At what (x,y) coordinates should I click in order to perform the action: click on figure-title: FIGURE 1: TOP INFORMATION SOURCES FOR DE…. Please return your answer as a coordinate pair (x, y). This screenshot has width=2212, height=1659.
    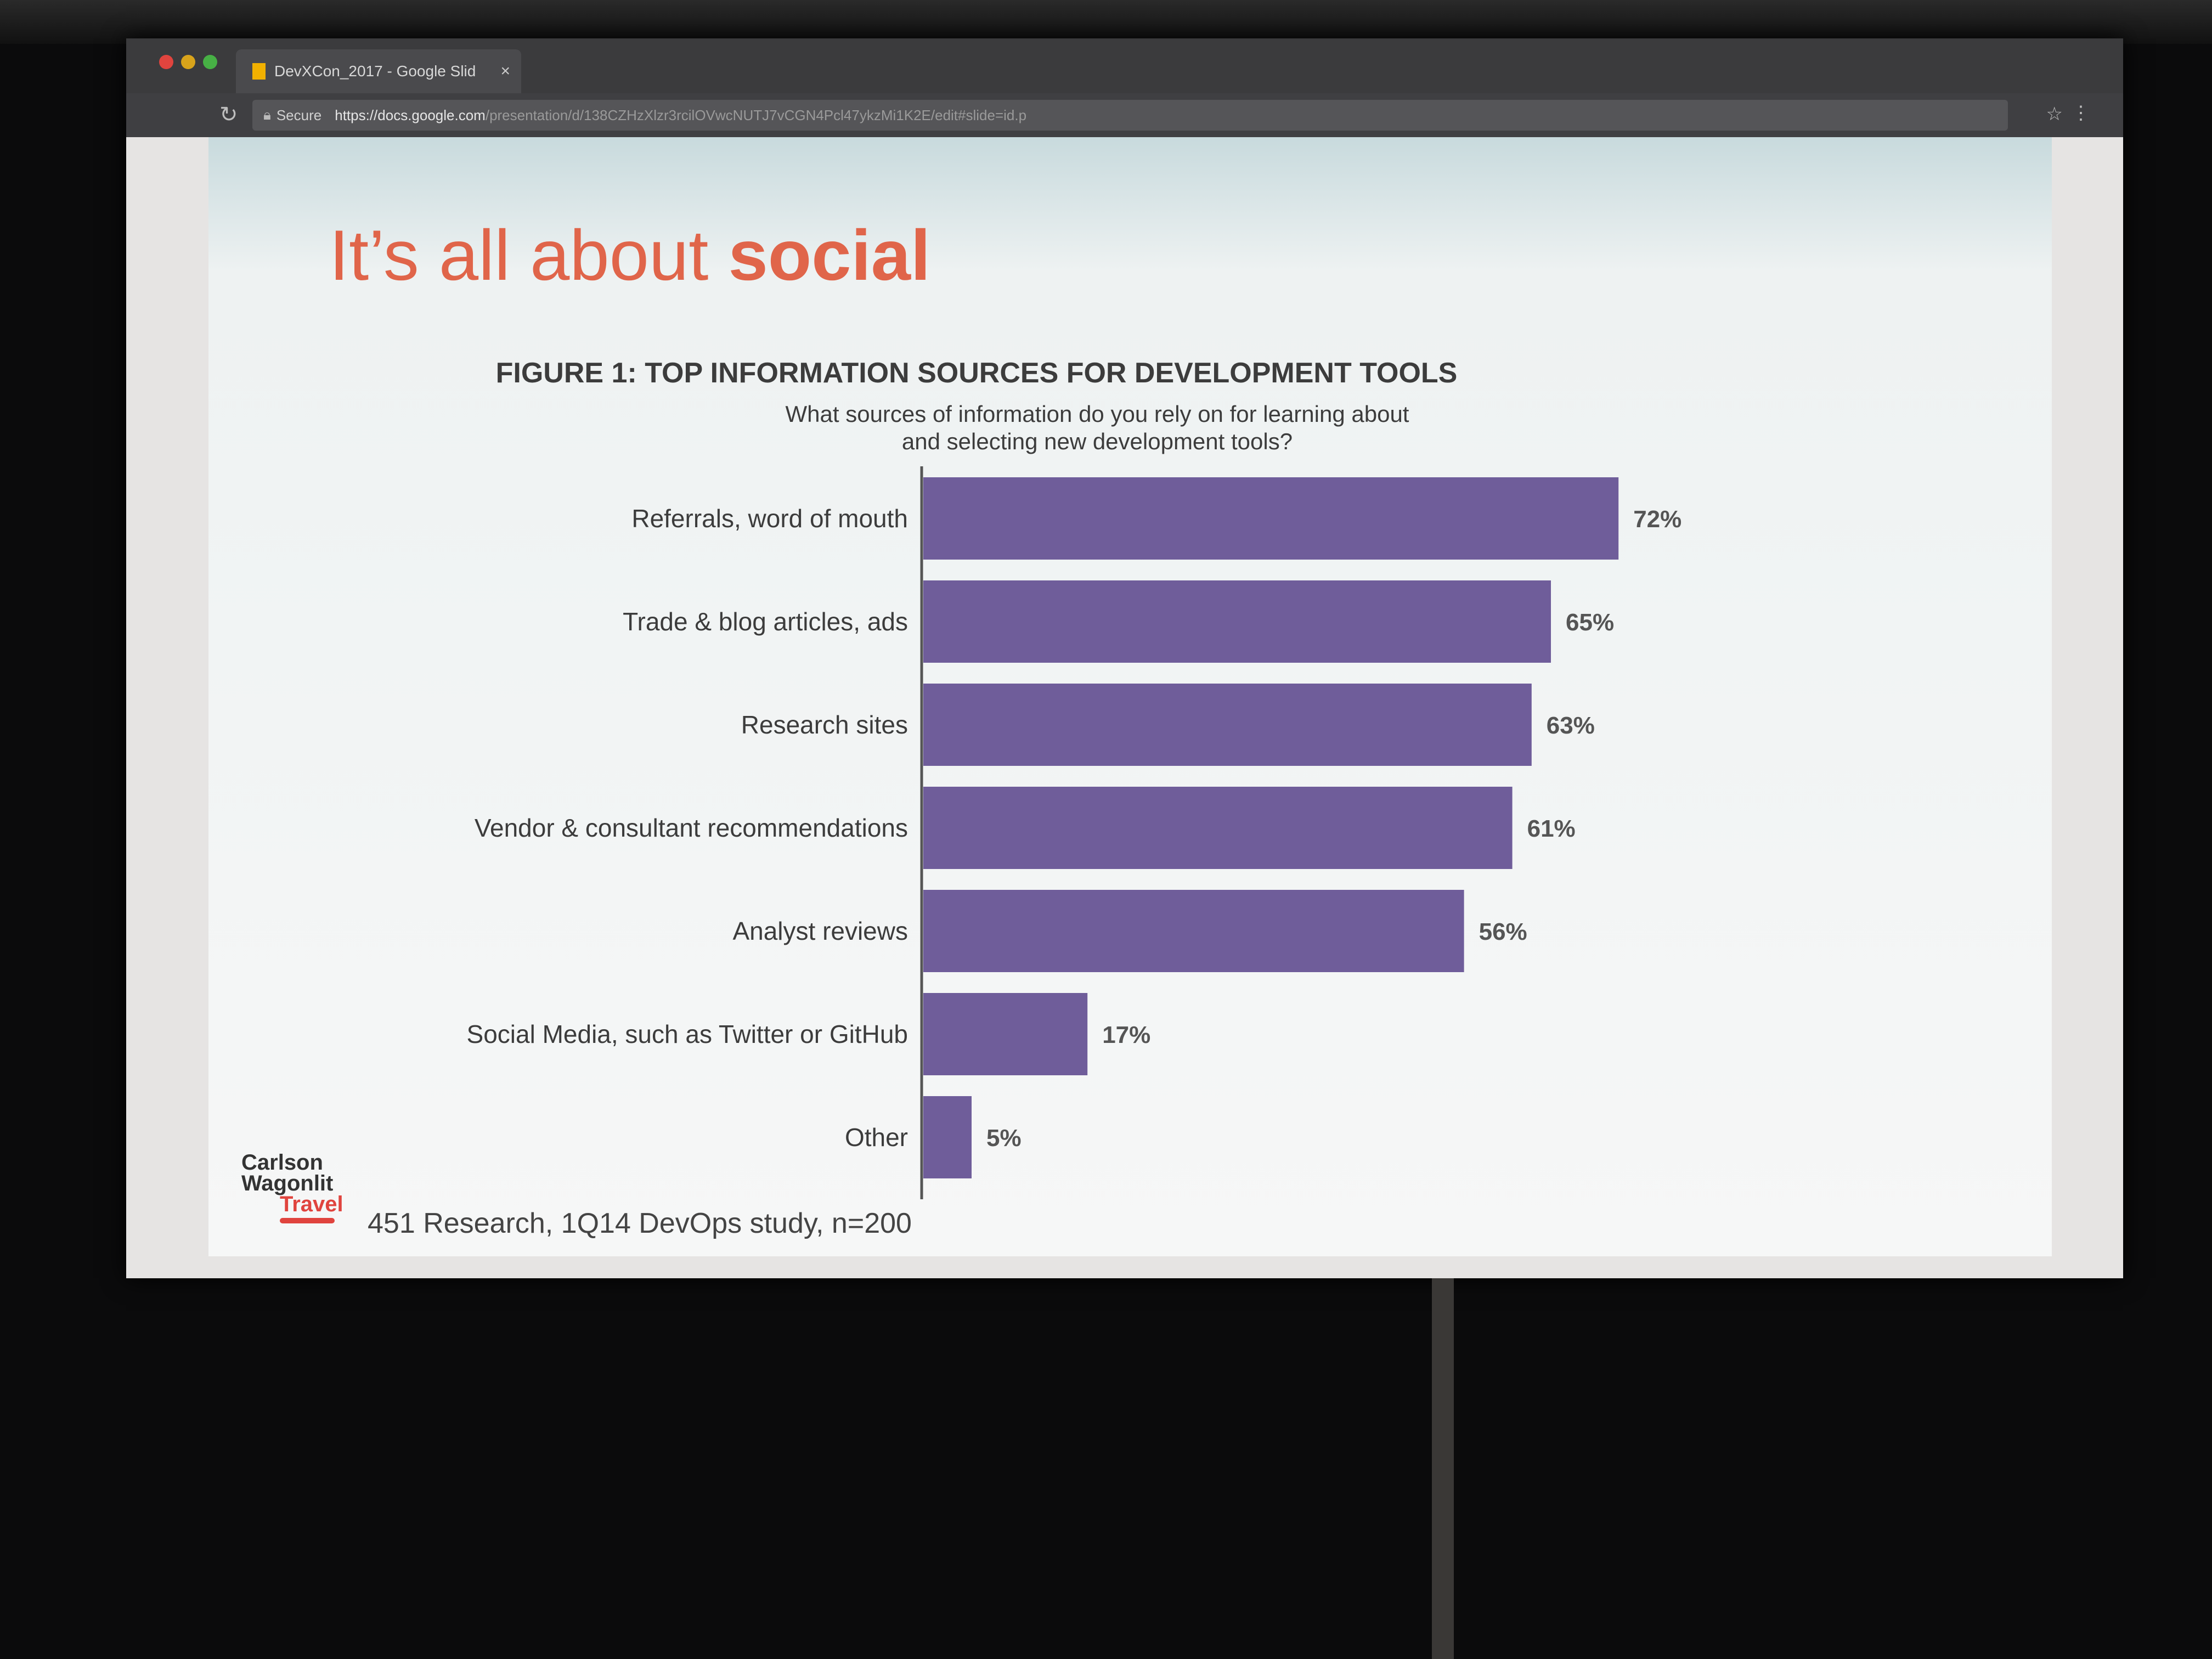
    Looking at the image, I should click on (976, 373).